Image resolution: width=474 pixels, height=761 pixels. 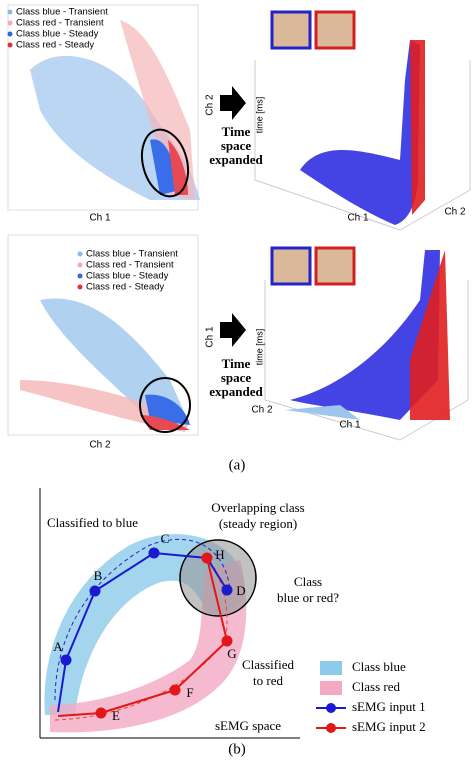 I want to click on legend-label: sEMG input 2, so click(x=389, y=726).